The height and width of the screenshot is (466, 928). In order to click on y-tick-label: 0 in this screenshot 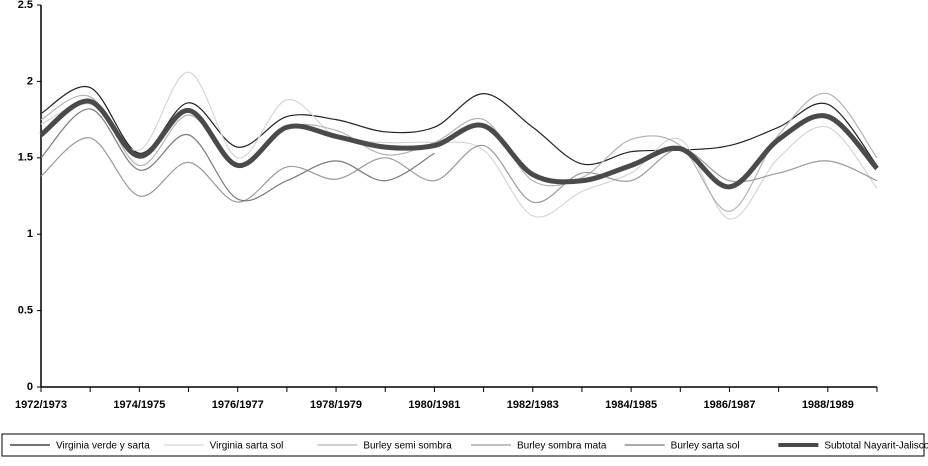, I will do `click(30, 387)`.